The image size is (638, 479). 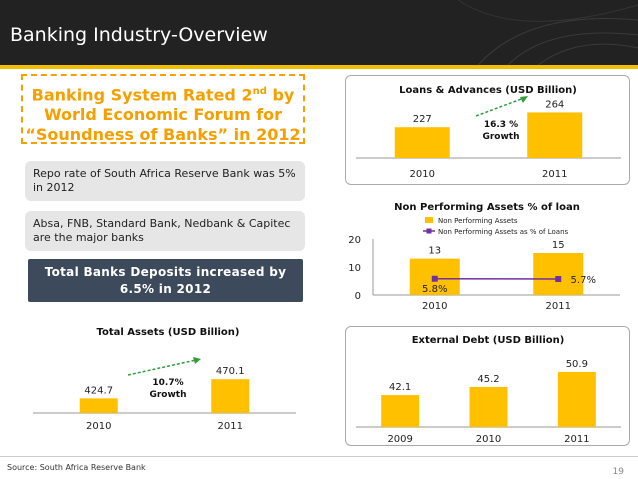 I want to click on header-accent-line, so click(x=319, y=67).